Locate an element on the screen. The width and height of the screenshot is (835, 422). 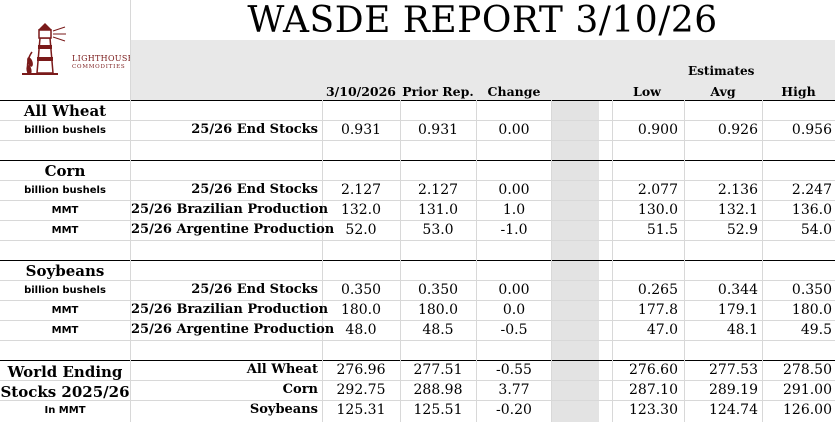
cell-change: -0.5 is located at coordinates (514, 330).